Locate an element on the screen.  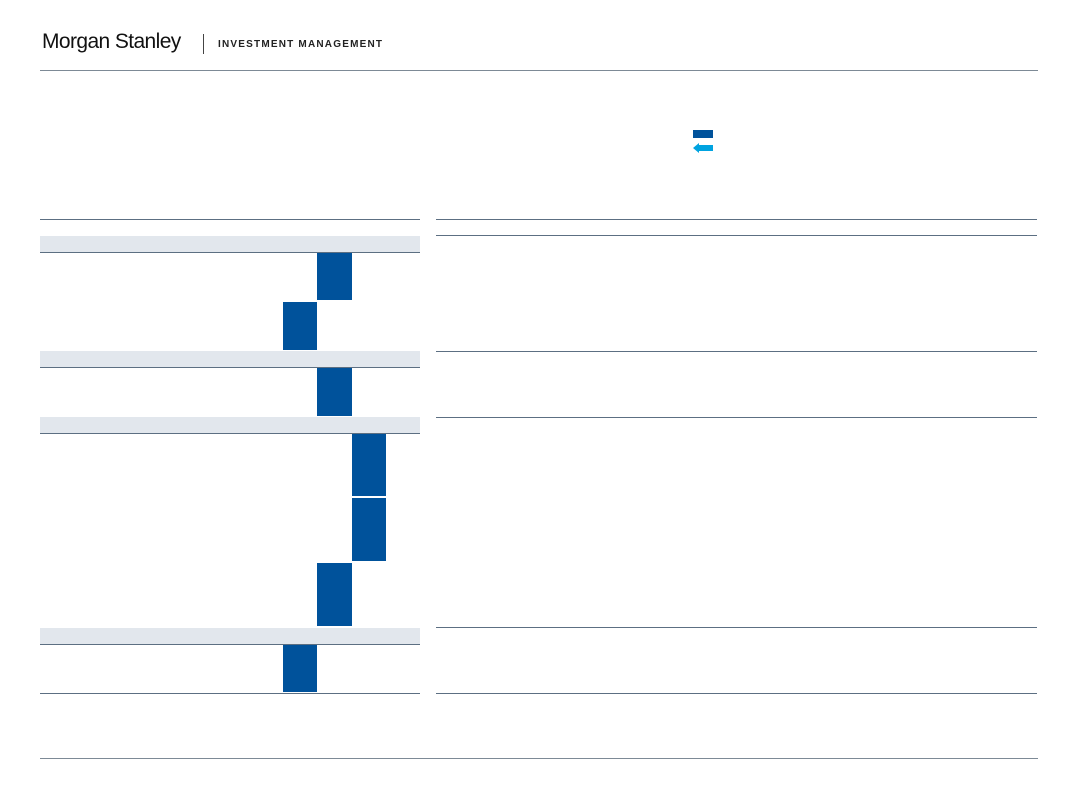
table-bottom-rule-left is located at coordinates (230, 693).